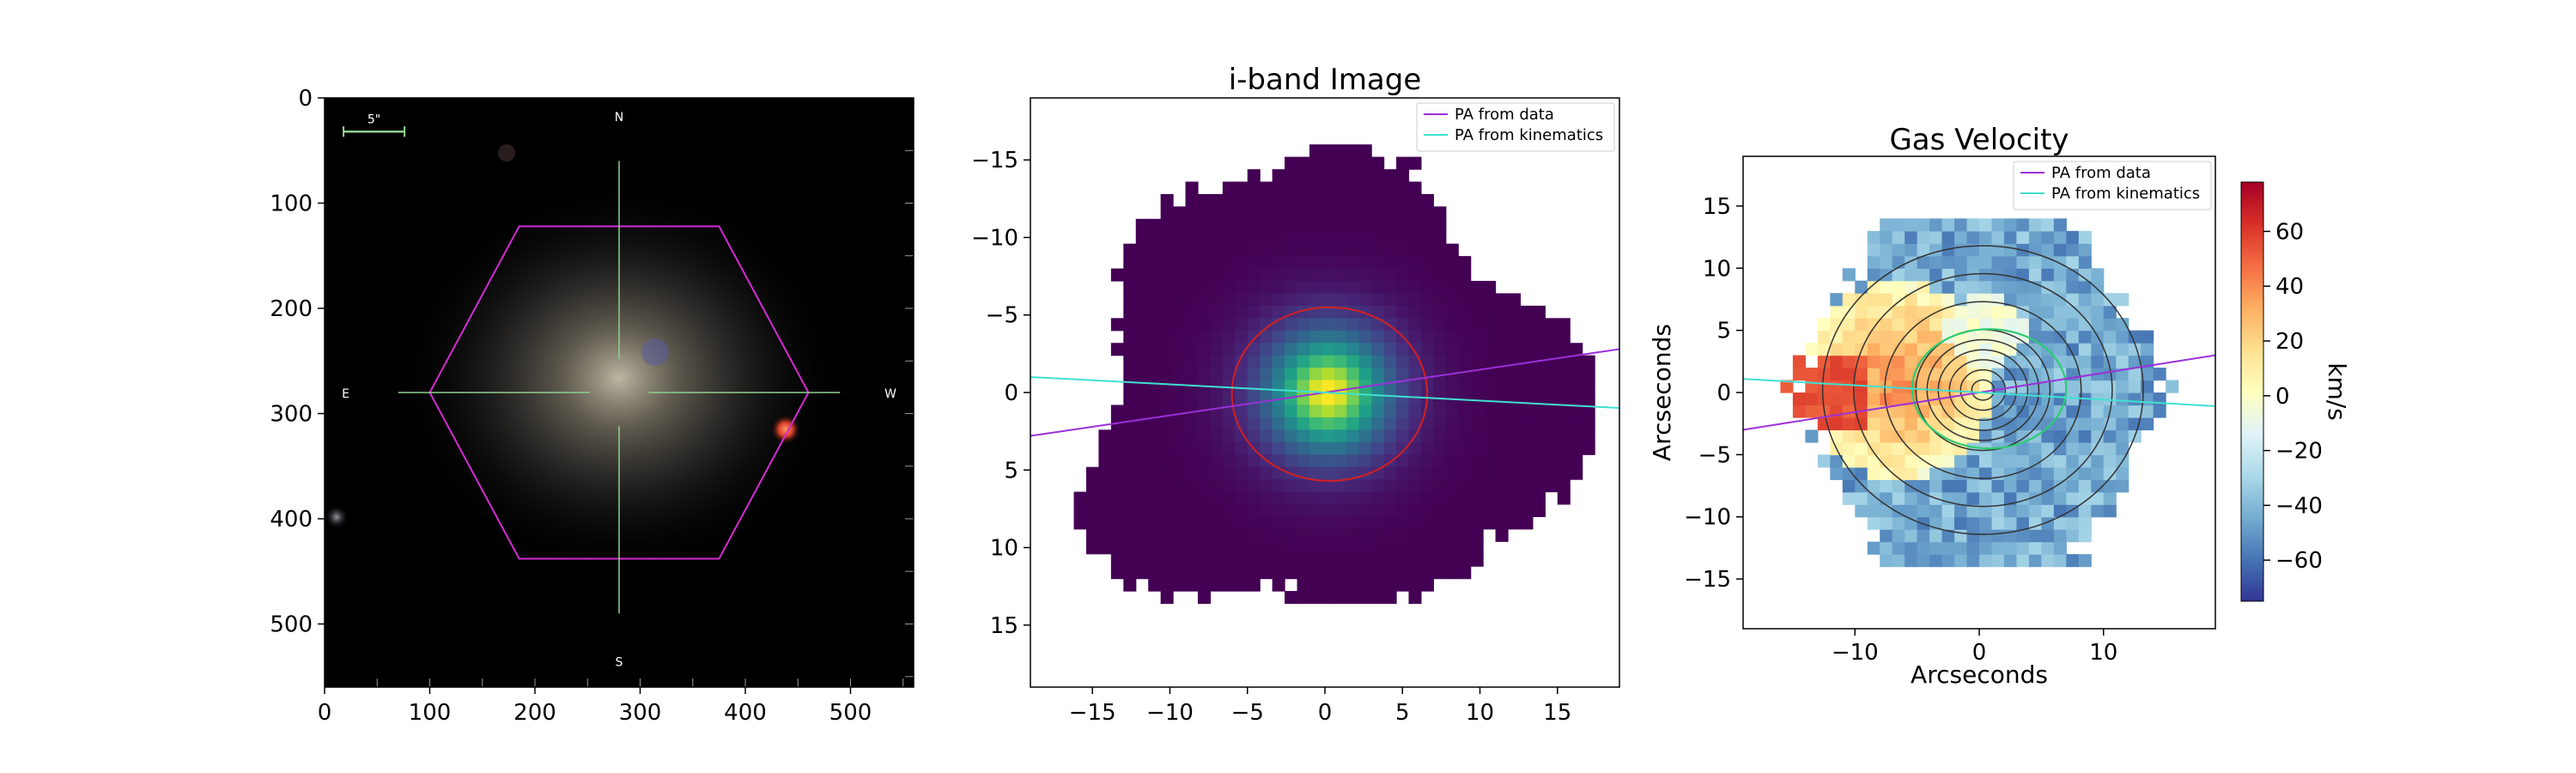 This screenshot has height=773, width=2576. I want to click on velocity-xtick-label: −10, so click(1856, 653).